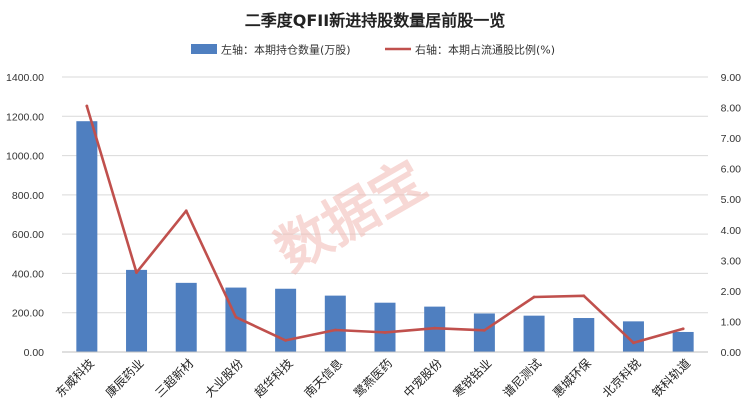 The height and width of the screenshot is (420, 750). Describe the element at coordinates (25, 117) in the screenshot. I see `y-left-tick-label: 1200.00` at that location.